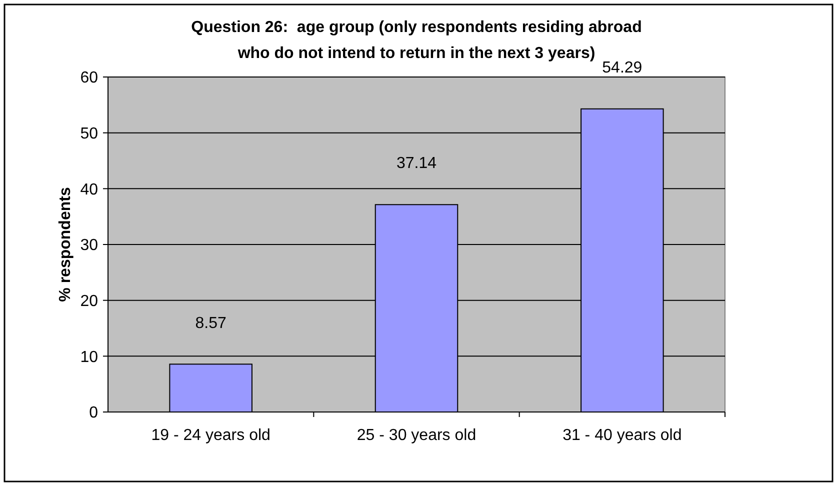  Describe the element at coordinates (416, 40) in the screenshot. I see `chart-title: Question 26: age group (only respondents residing abroad who do not intend to return in the next 3 years)` at that location.